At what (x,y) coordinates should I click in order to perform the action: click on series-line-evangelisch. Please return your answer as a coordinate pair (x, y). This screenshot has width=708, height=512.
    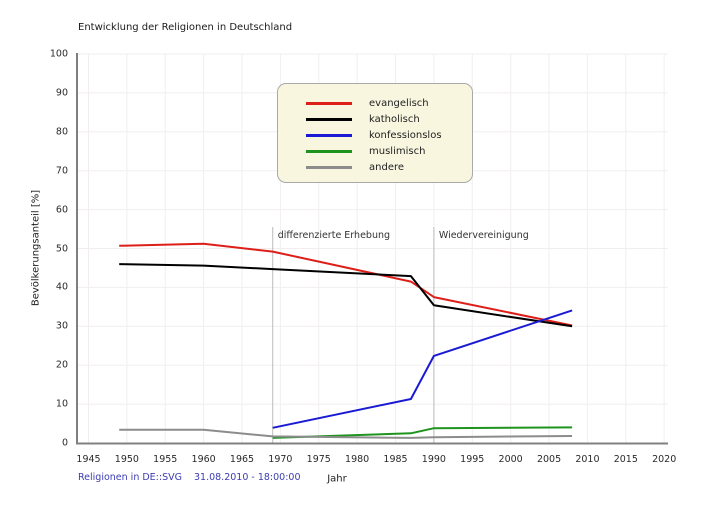
    Looking at the image, I should click on (346, 284).